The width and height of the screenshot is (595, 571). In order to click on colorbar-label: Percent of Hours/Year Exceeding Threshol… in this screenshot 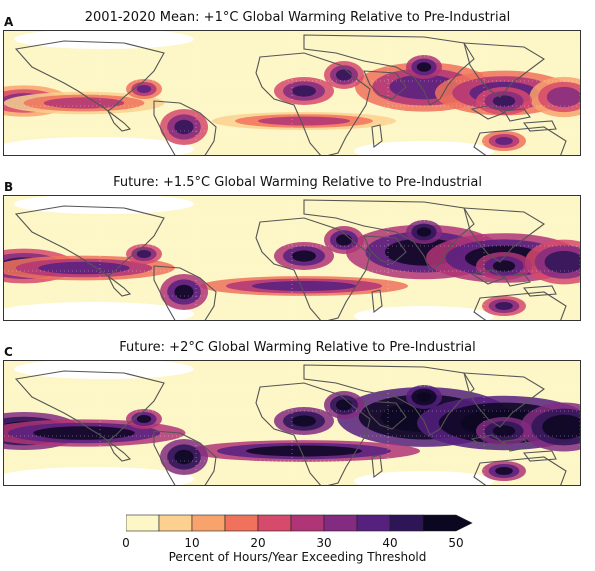, I will do `click(297, 557)`.